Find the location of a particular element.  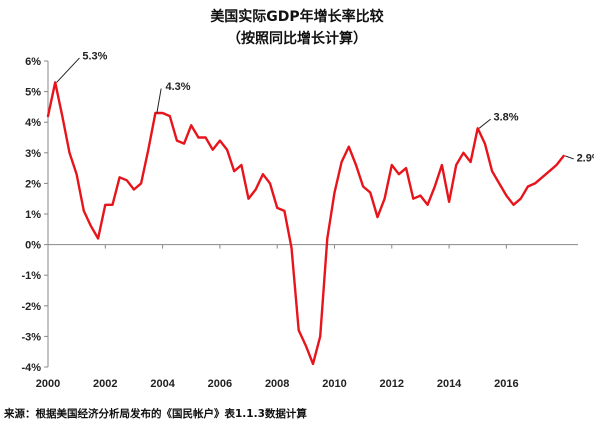

x-tick-label: 2010 is located at coordinates (334, 384).